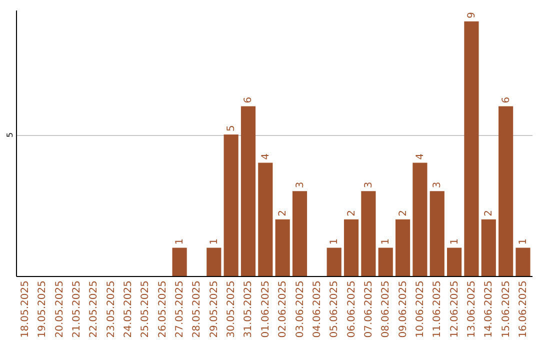  Describe the element at coordinates (420, 309) in the screenshot. I see `x-tick-label: 10.06.2025` at that location.